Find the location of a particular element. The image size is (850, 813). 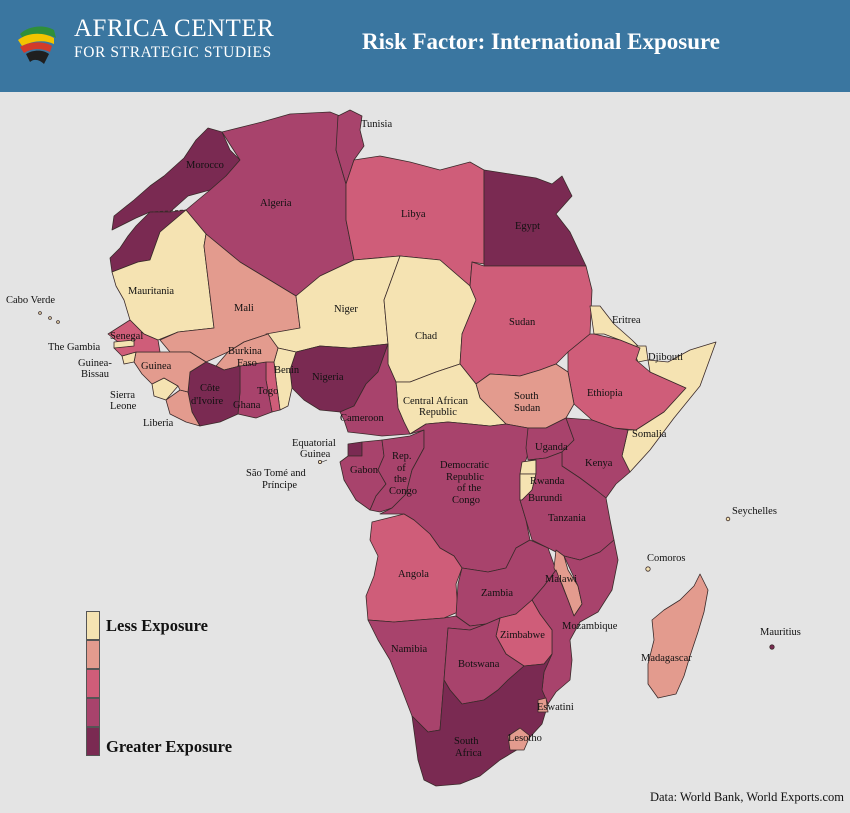

label-djibouti: Djibouti is located at coordinates (665, 357).